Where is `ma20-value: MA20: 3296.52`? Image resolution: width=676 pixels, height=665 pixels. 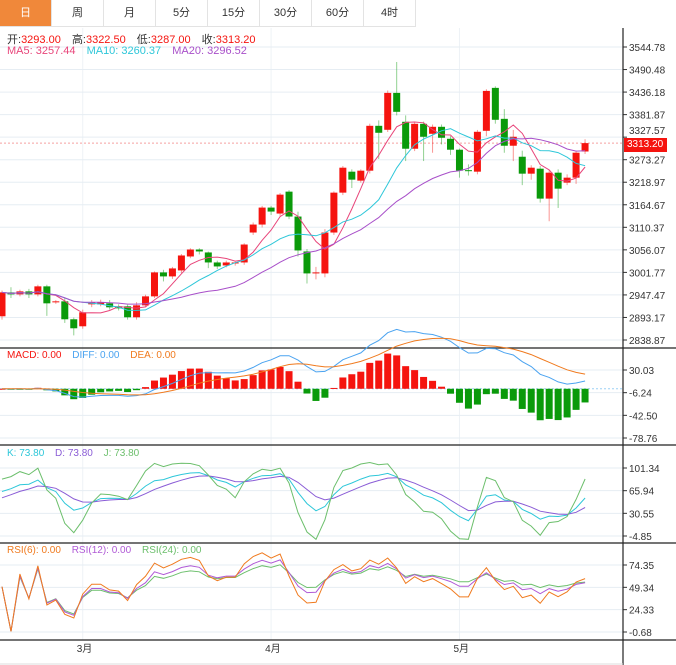
ma20-value: MA20: 3296.52 is located at coordinates (209, 51).